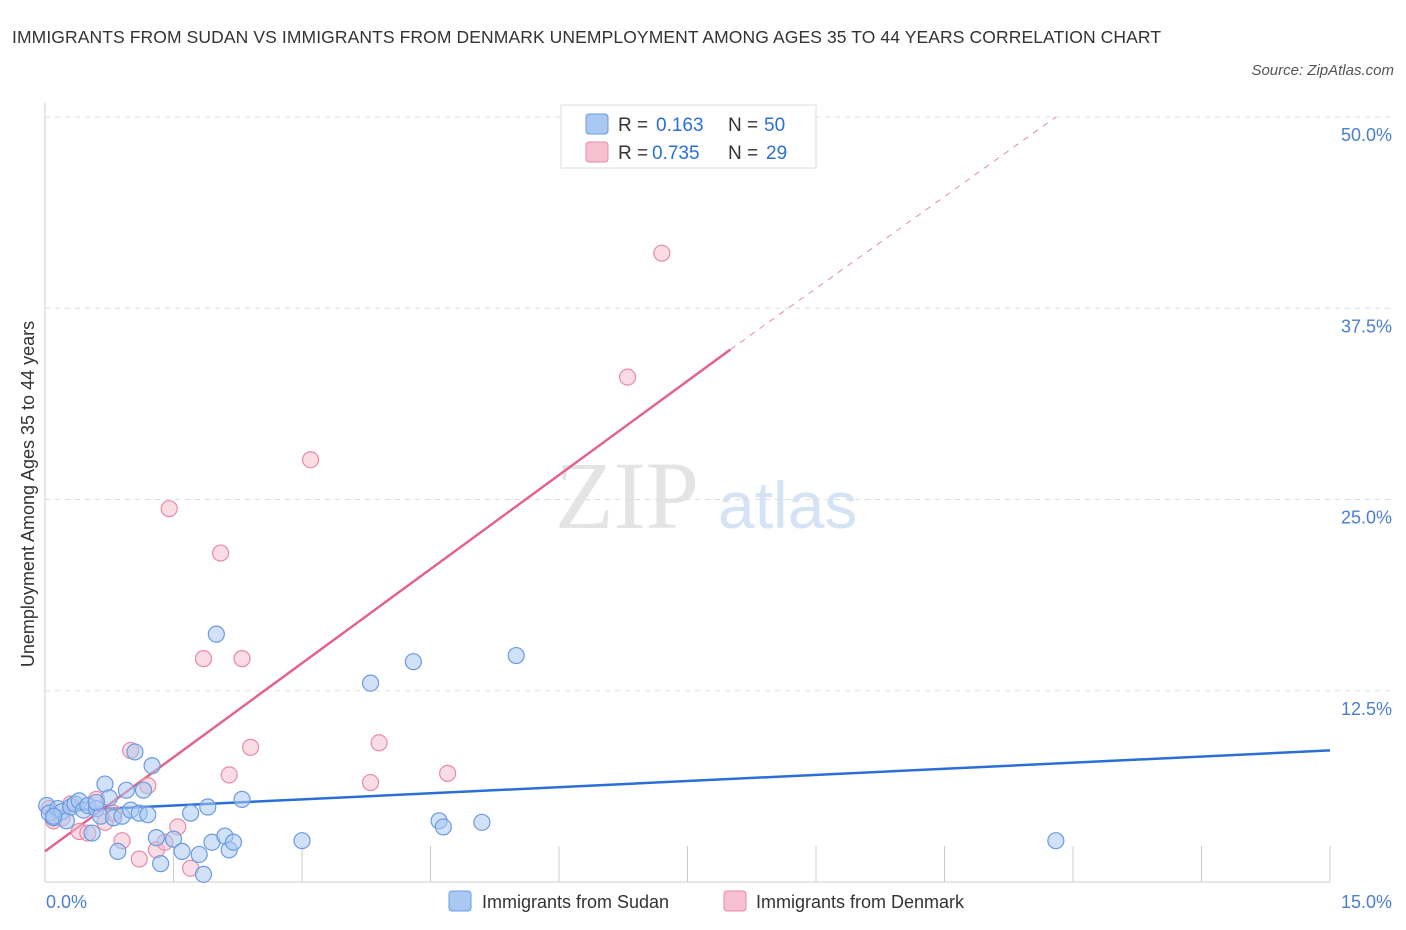 The image size is (1406, 930). I want to click on y-axis-label: Unemployment Among Ages 35 to 44 years, so click(28, 494).